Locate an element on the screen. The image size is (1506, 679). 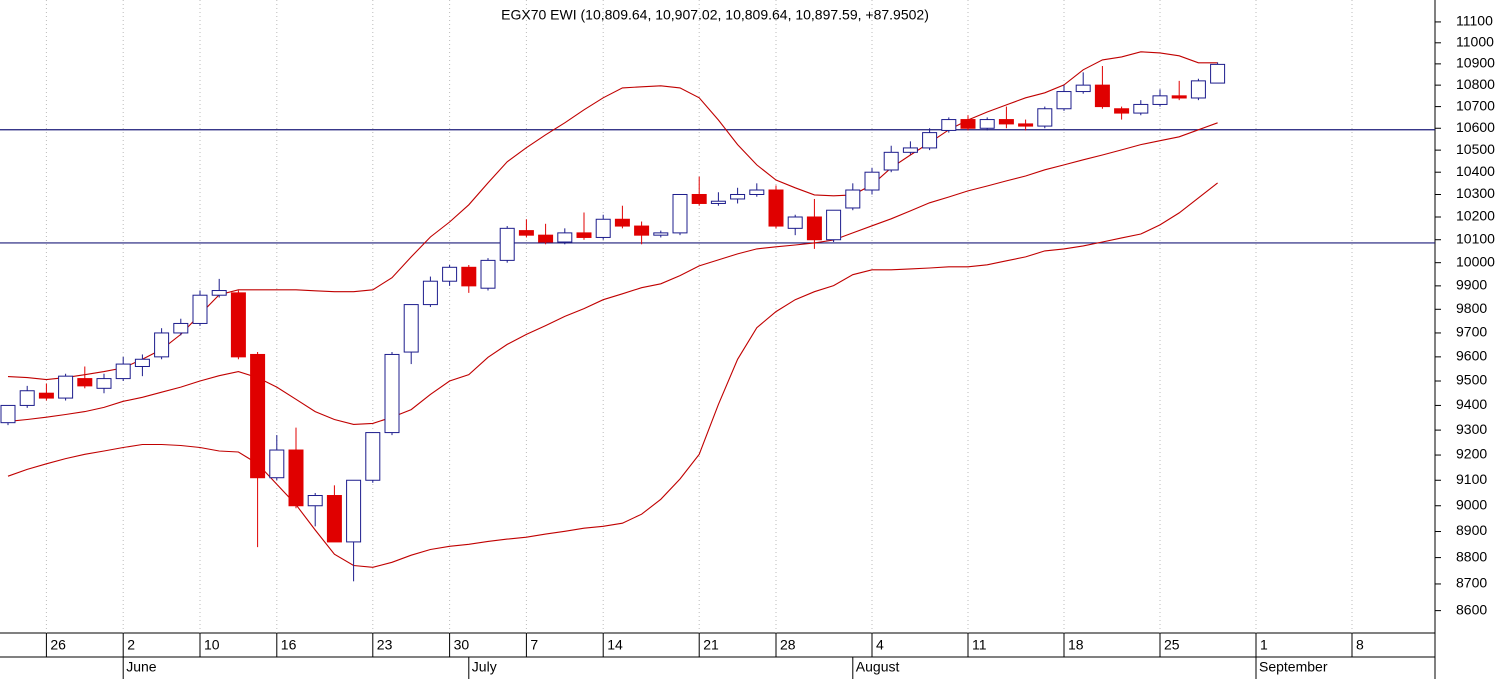
y-tick-label: 9700 is located at coordinates (1471, 332).